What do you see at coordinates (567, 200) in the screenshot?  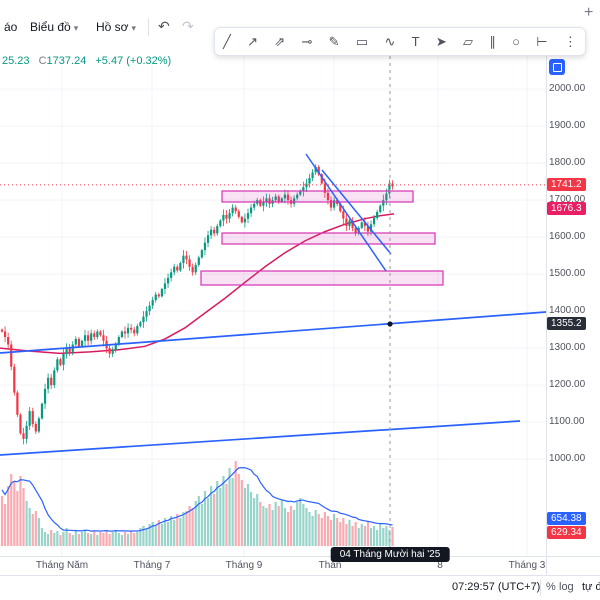 I see `price-tick: 1700.00` at bounding box center [567, 200].